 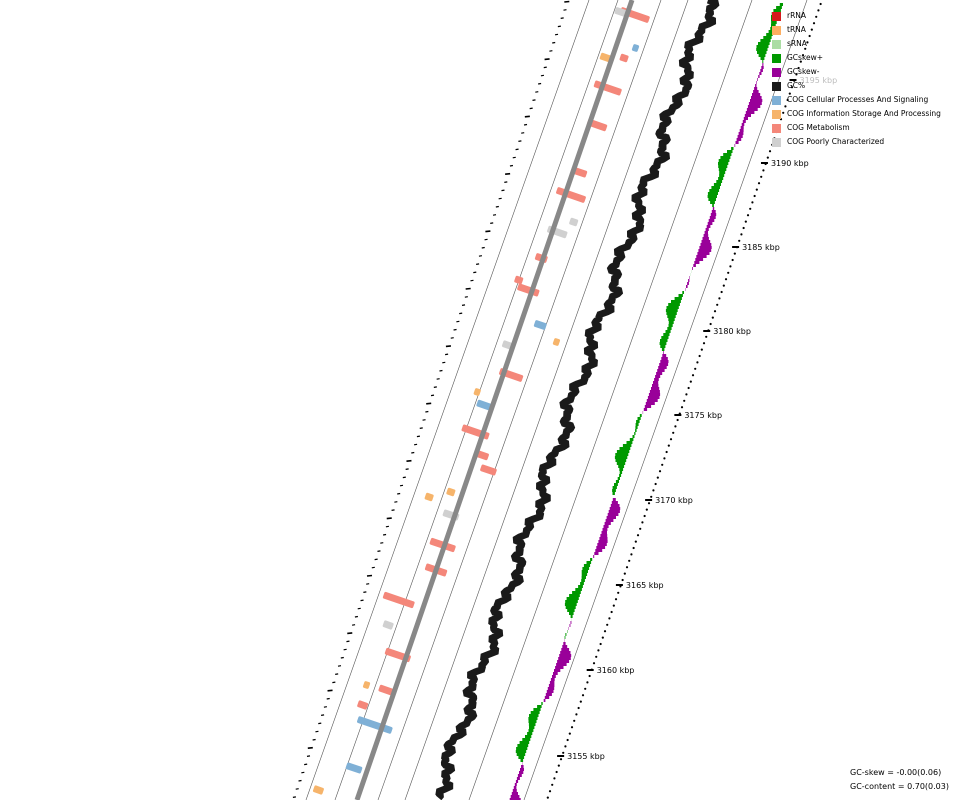 What do you see at coordinates (896, 772) in the screenshot?
I see `gc-skew-stat: GC-skew = -0.00(0.06)` at bounding box center [896, 772].